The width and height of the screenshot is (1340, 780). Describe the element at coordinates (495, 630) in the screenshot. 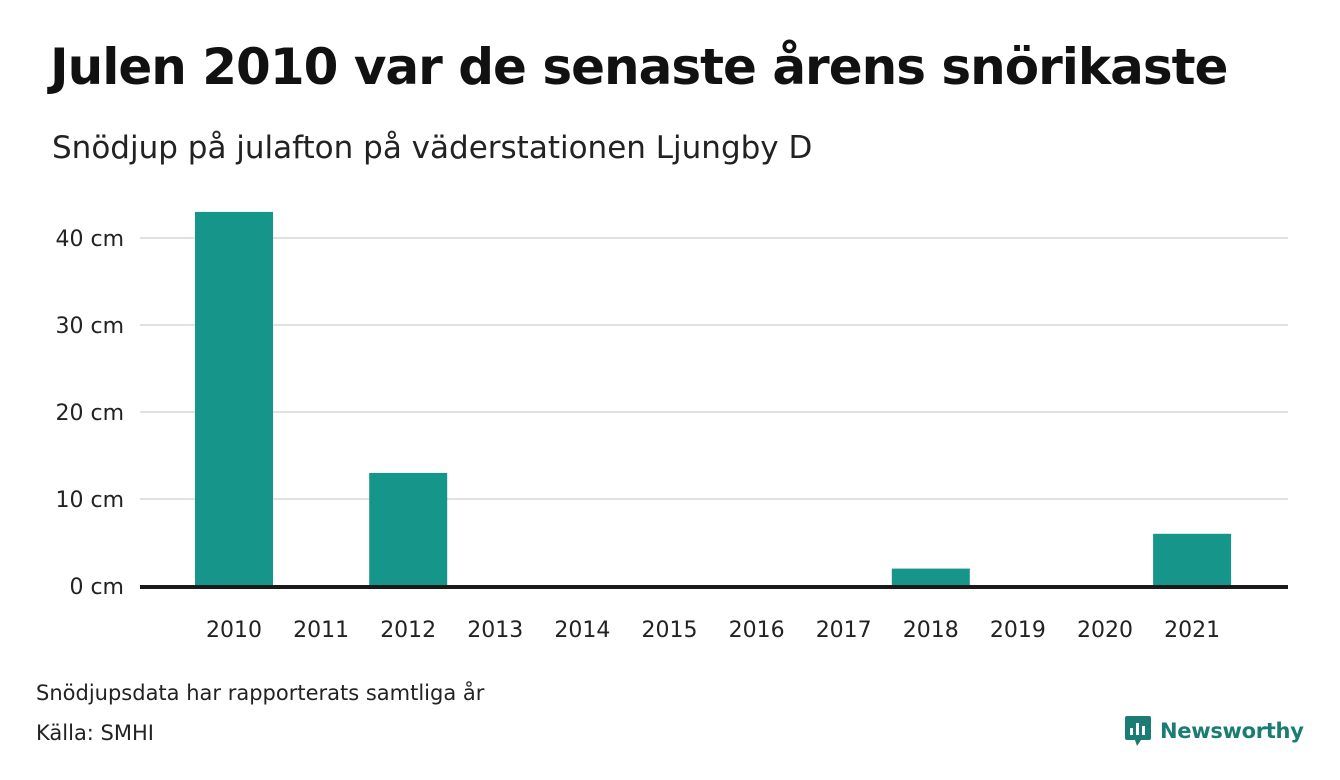

I see `x-tick-label: 2013` at that location.